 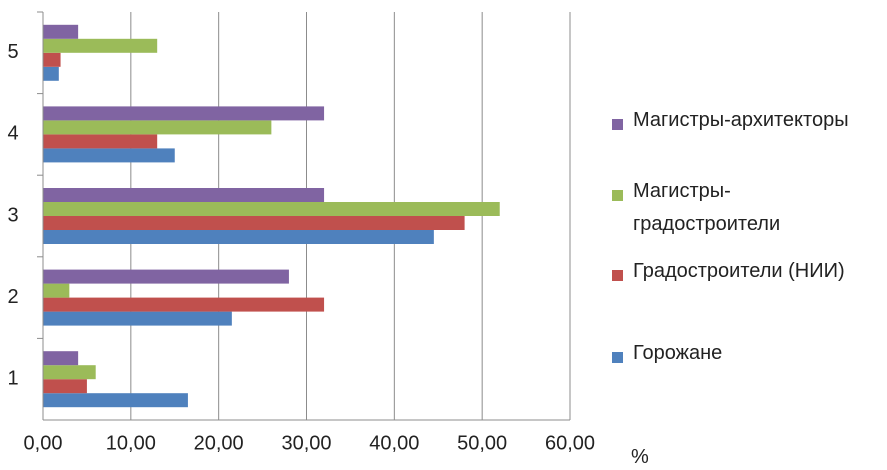 I want to click on legend-label: Градостроители (НИИ), so click(x=753, y=271).